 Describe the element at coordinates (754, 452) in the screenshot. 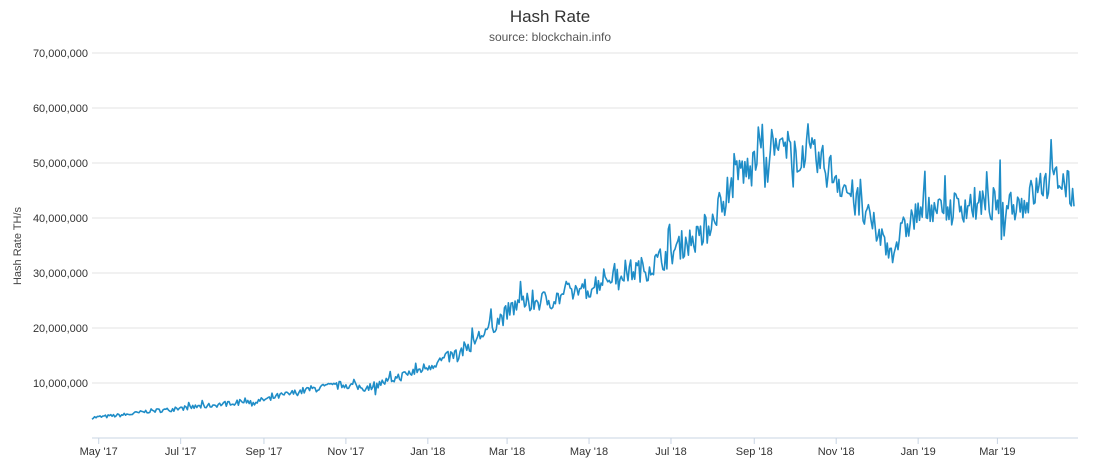

I see `x-tick-label: Sep '18` at that location.